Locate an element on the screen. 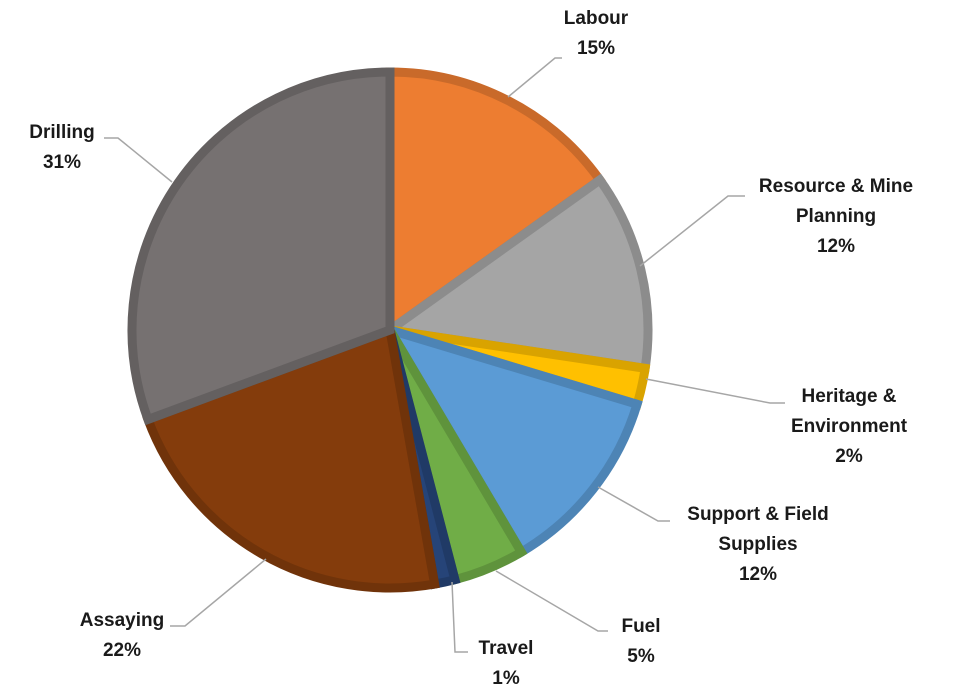 The image size is (958, 688). data-label-name: Labour is located at coordinates (596, 18).